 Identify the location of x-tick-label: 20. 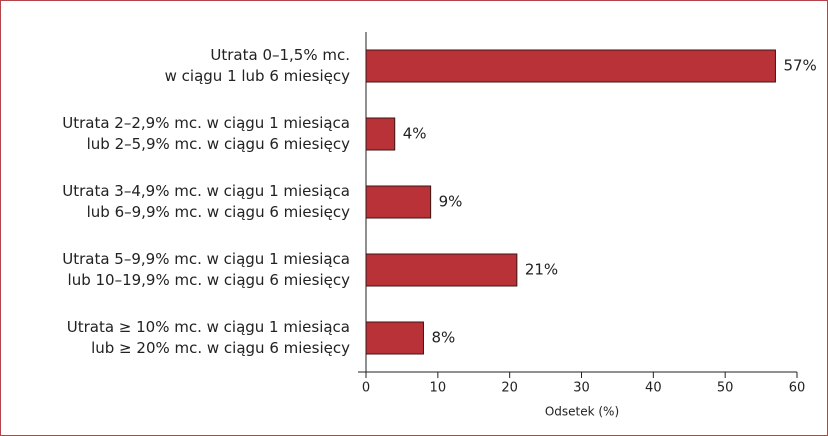
(509, 388).